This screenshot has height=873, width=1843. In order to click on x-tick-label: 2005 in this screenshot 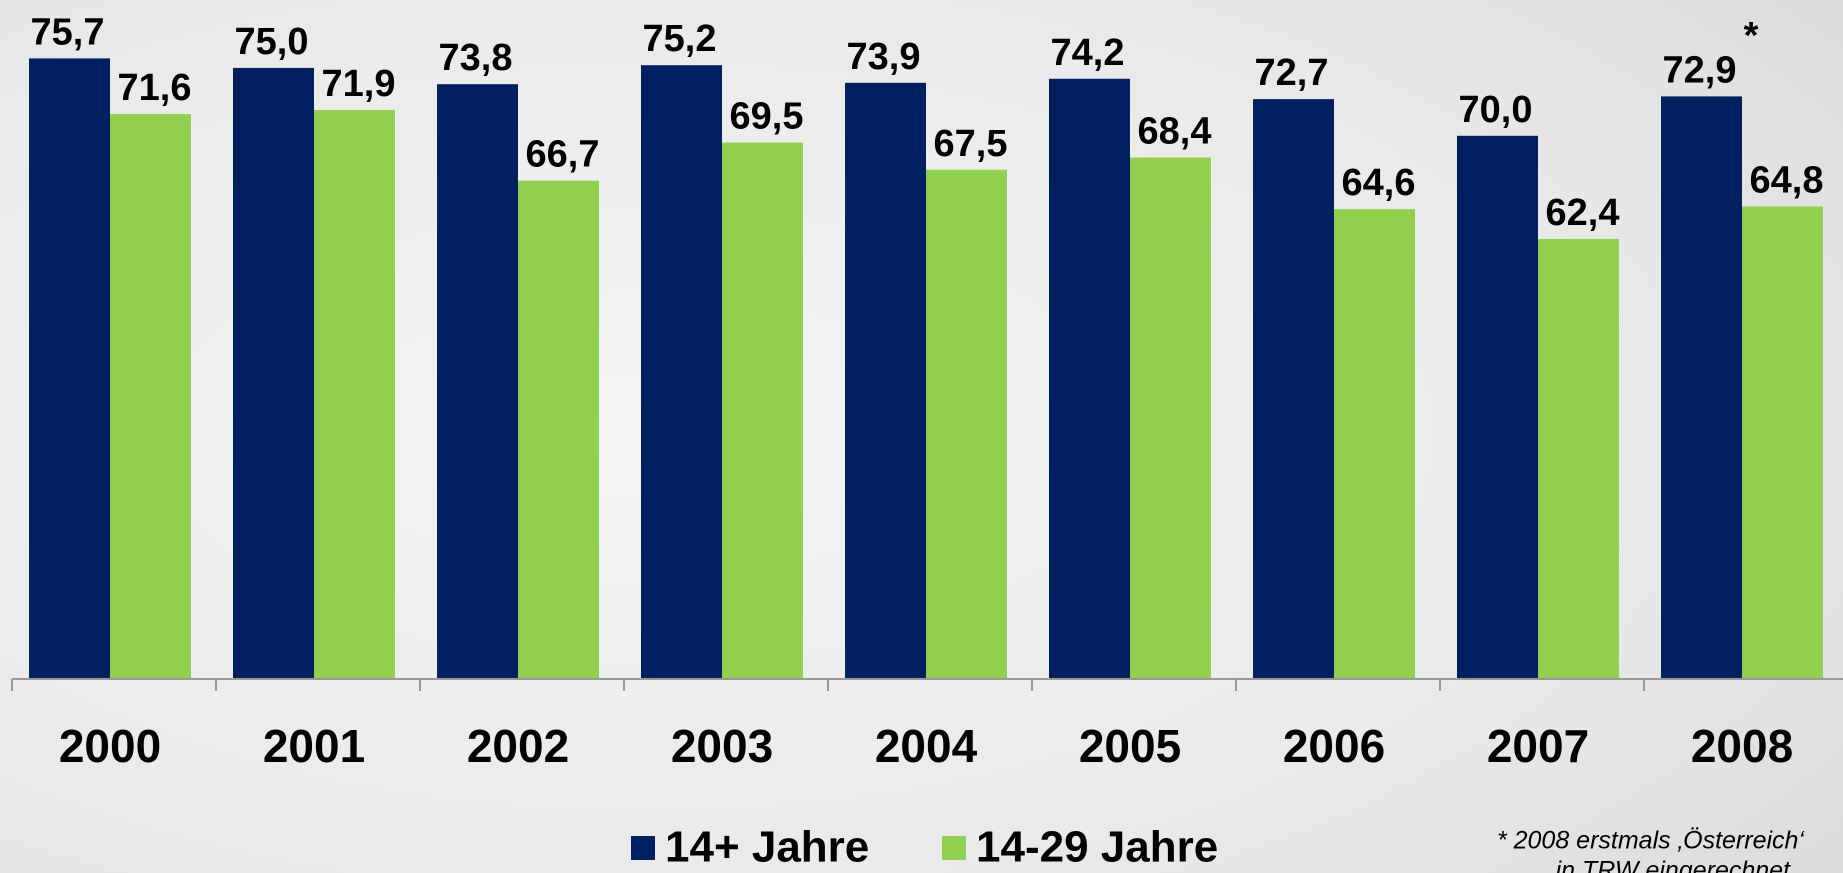, I will do `click(1130, 746)`.